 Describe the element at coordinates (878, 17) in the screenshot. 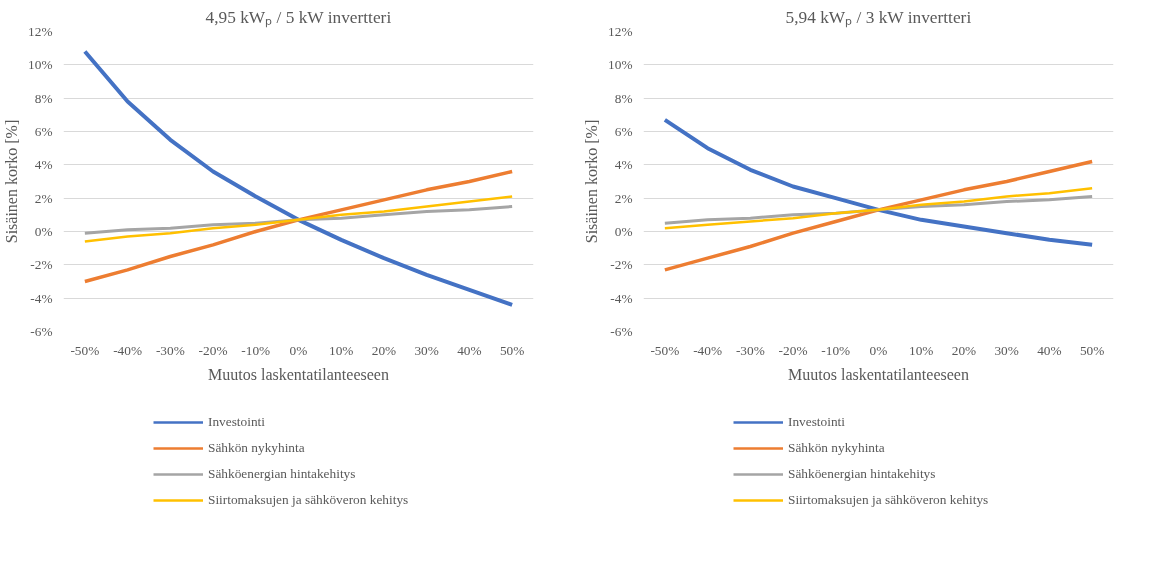

I see `chart-title: 5,94 kWₚ / 3 kW invertteri` at that location.